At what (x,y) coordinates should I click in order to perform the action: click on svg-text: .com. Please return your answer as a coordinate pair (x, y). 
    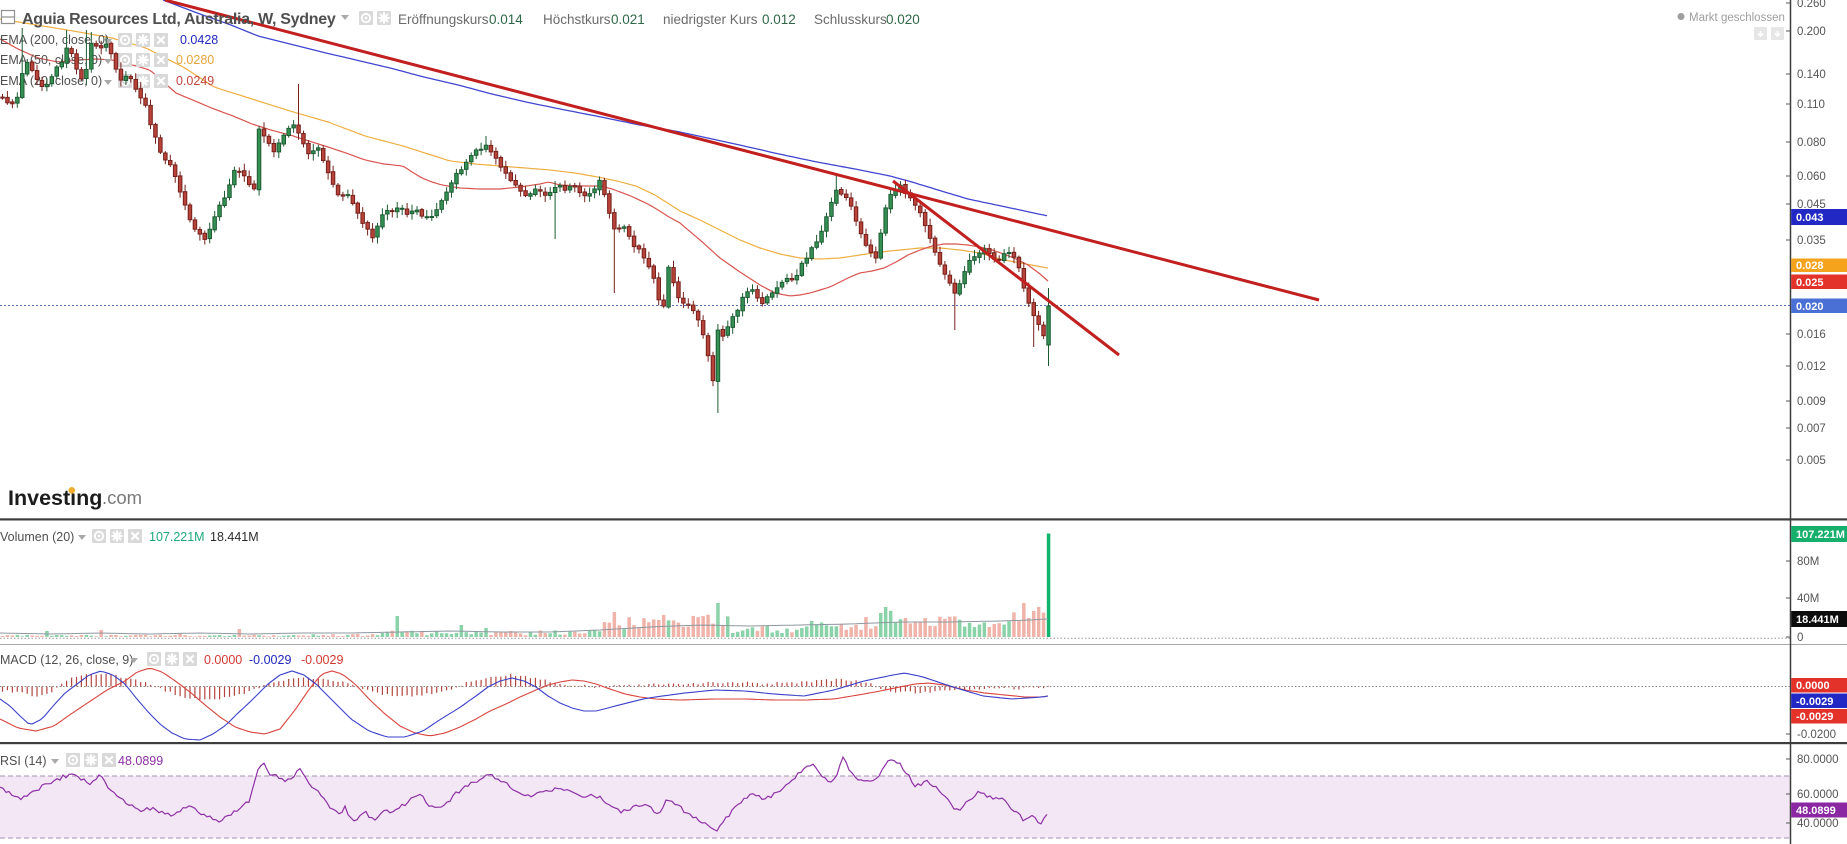
    Looking at the image, I should click on (122, 497).